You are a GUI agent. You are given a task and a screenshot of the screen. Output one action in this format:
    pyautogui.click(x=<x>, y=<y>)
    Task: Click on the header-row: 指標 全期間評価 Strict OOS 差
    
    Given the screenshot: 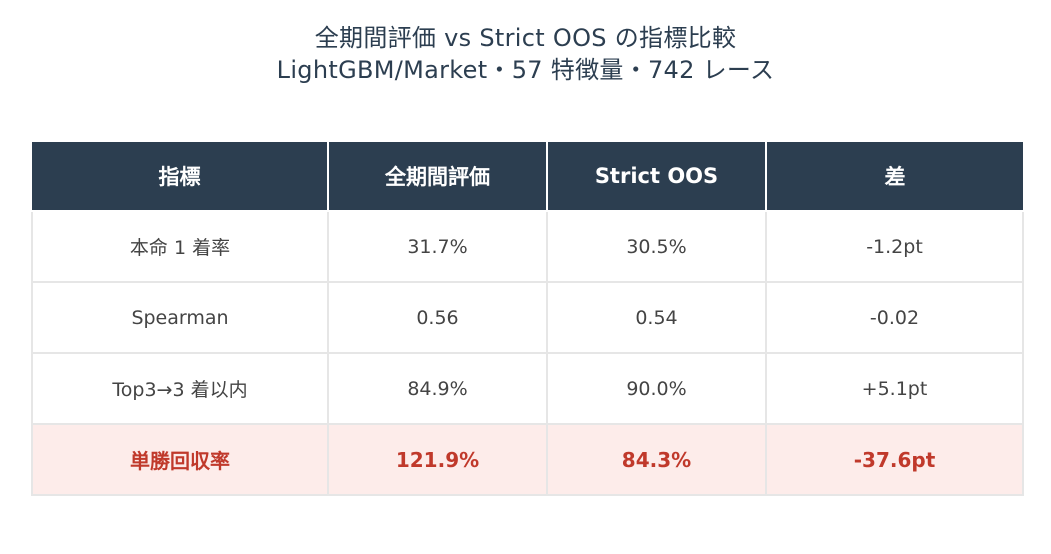 What is the action you would take?
    pyautogui.click(x=527, y=177)
    